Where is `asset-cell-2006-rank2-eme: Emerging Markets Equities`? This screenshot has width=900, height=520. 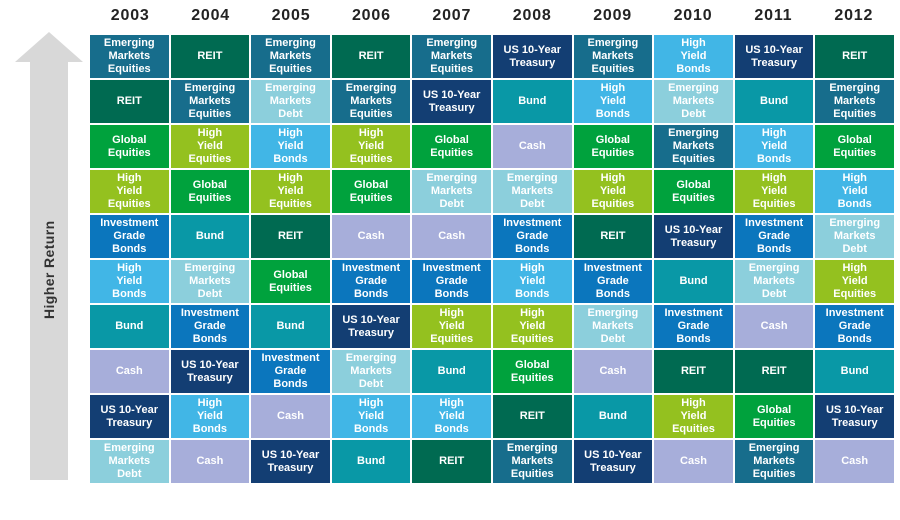
asset-cell-2006-rank2-eme: Emerging Markets Equities is located at coordinates (371, 101).